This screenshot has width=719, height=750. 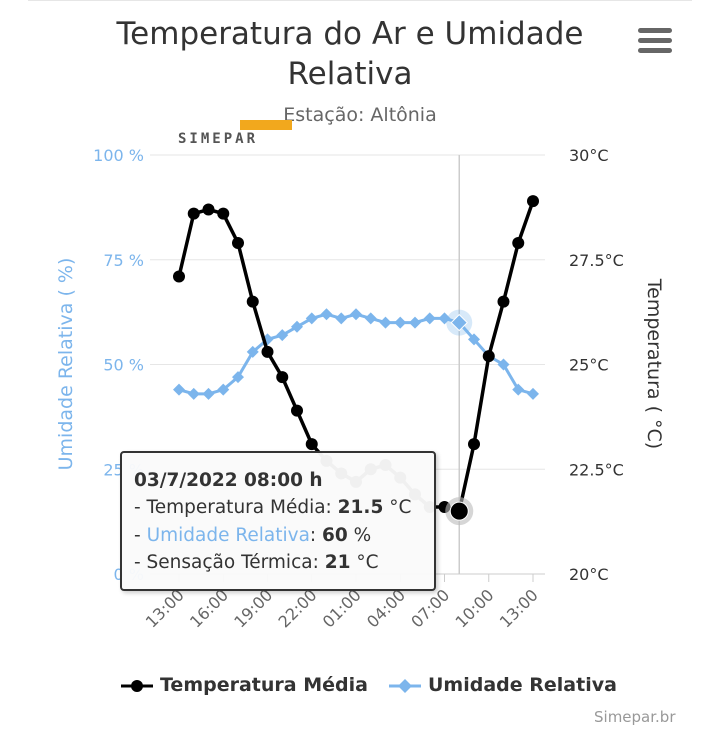 I want to click on x-tick-label: 10:00, so click(x=475, y=608).